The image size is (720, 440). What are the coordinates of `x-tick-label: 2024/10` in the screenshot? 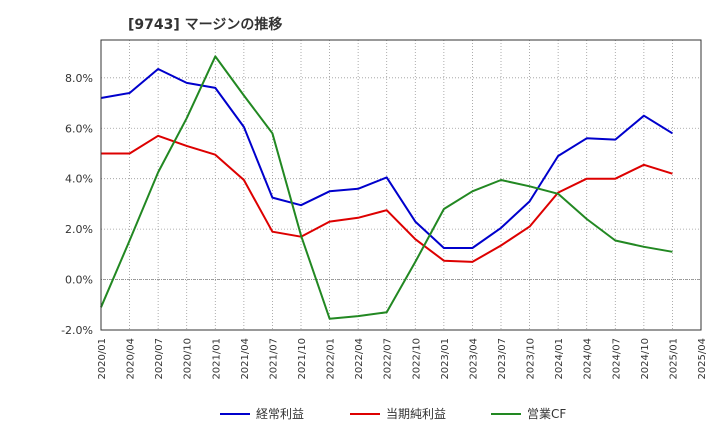 It's located at (645, 359).